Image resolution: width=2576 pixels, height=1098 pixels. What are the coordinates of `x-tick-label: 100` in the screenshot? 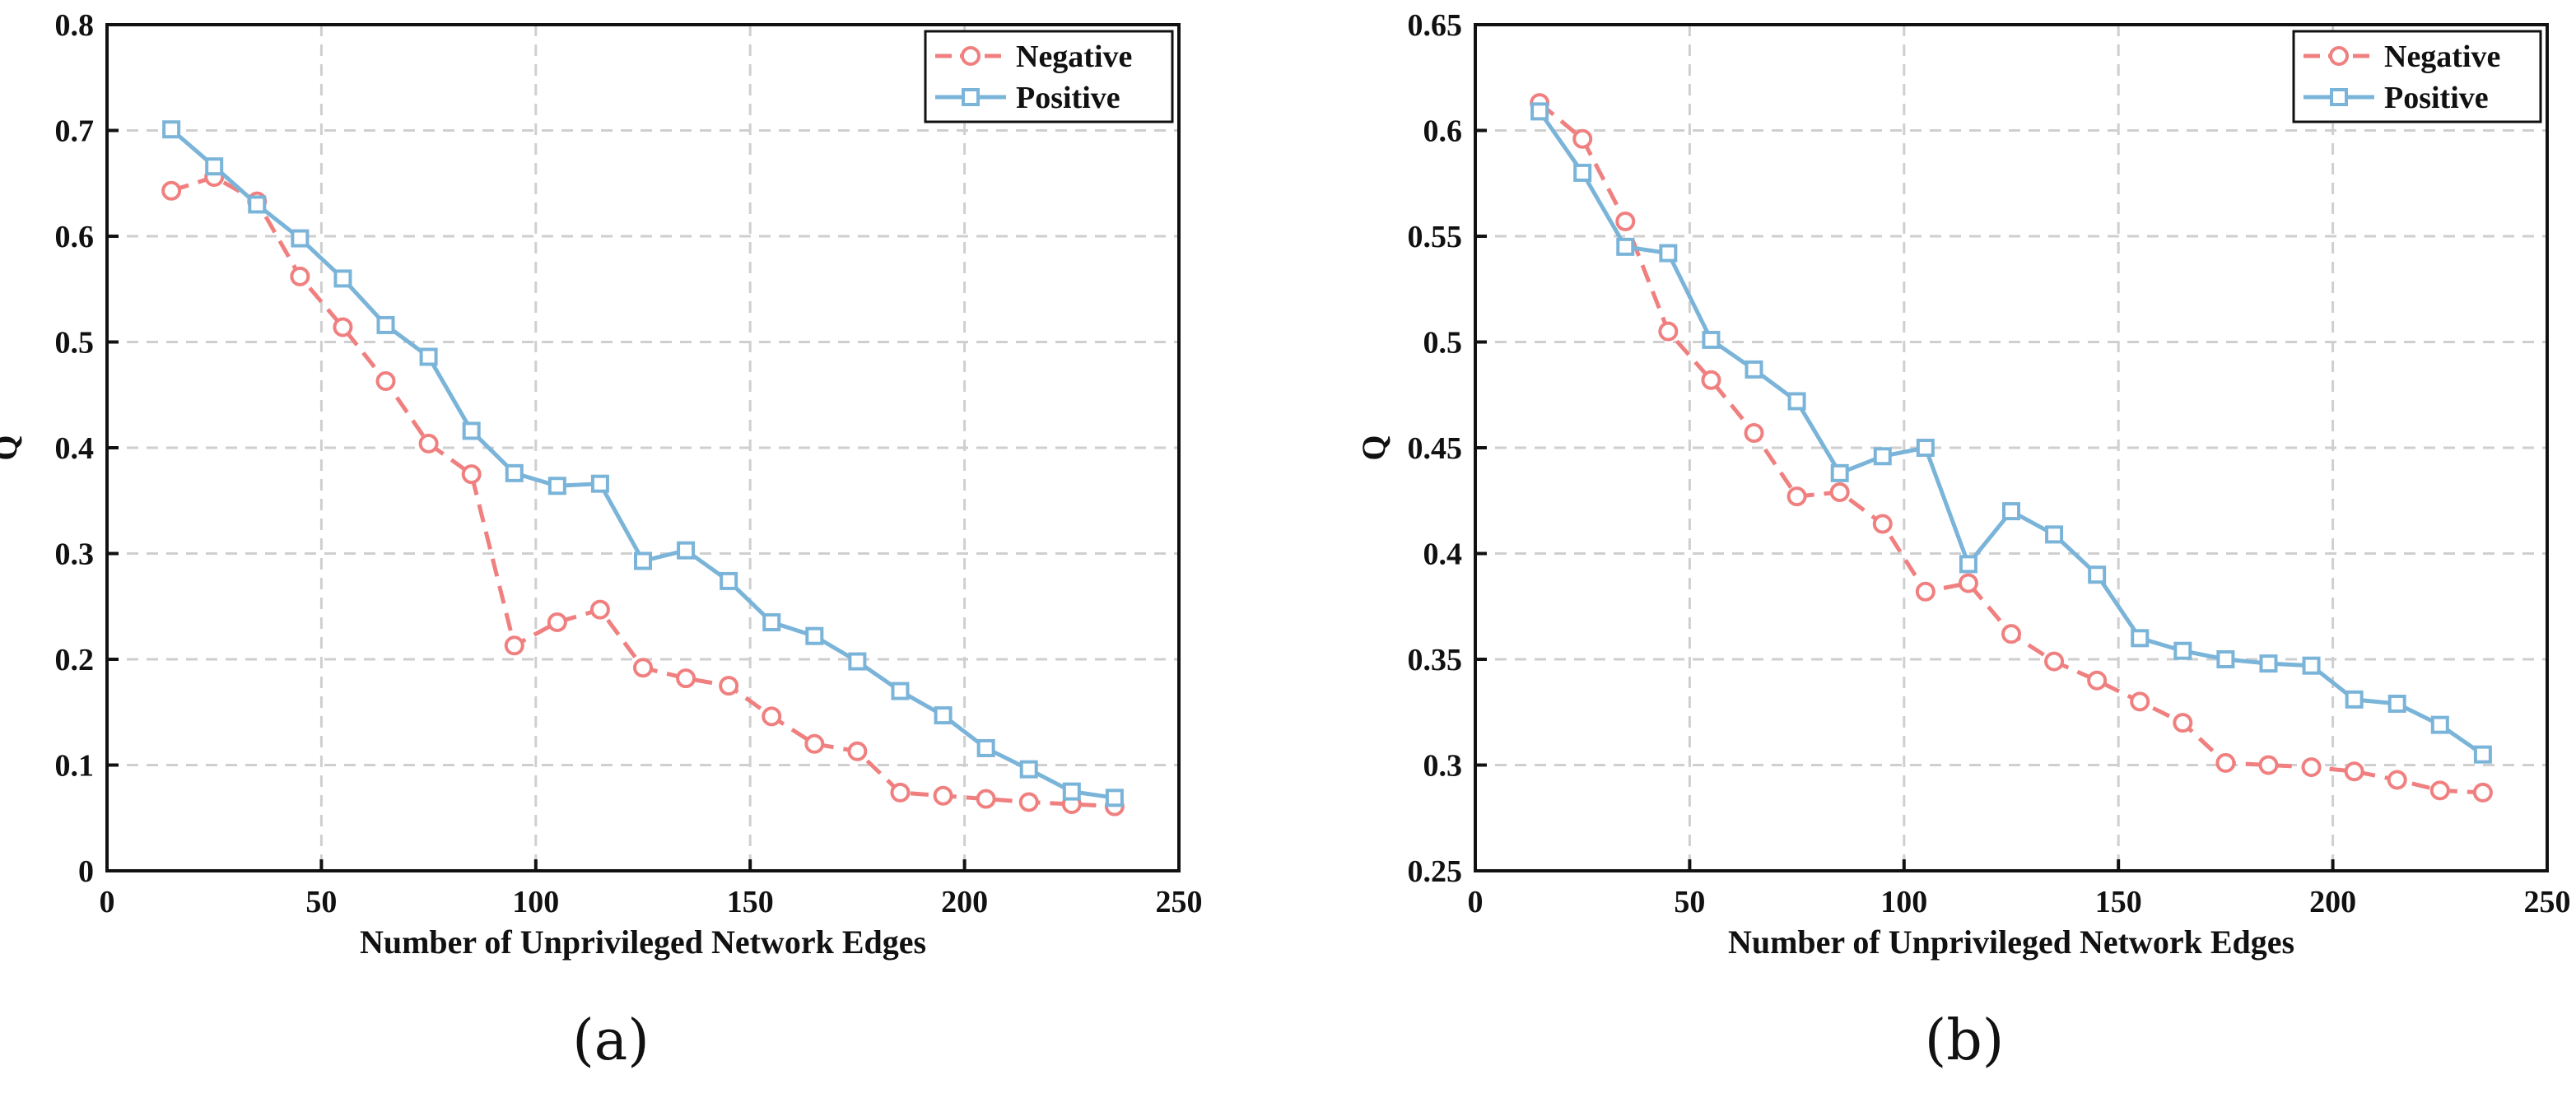 It's located at (1903, 902).